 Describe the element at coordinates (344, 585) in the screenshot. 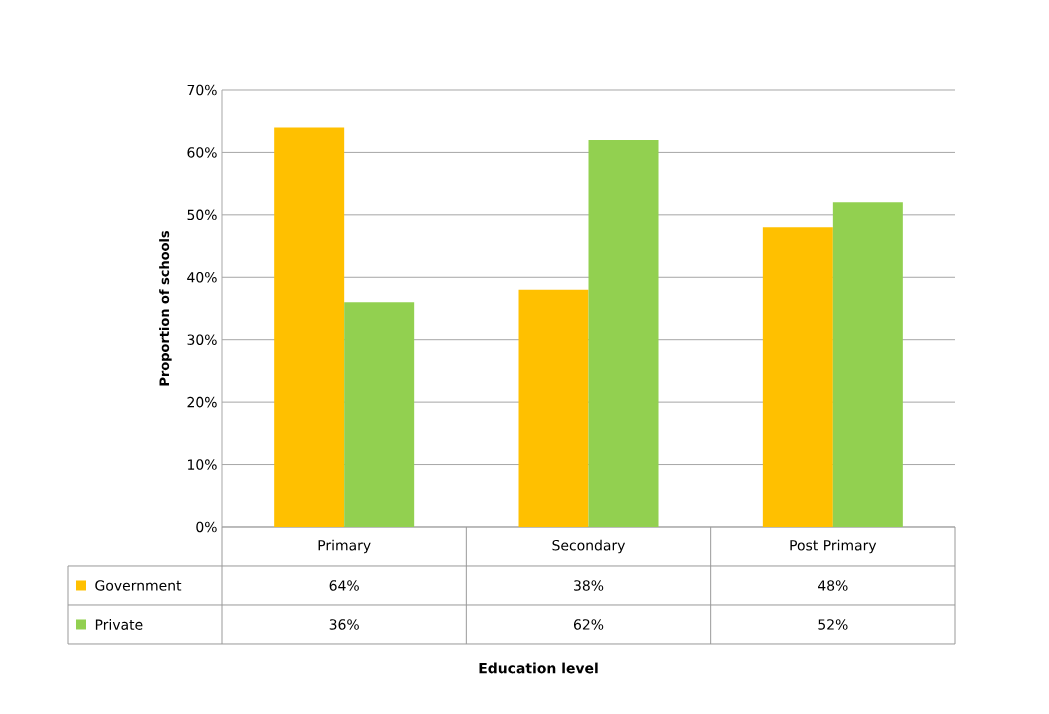

I see `data-label: 64%` at that location.